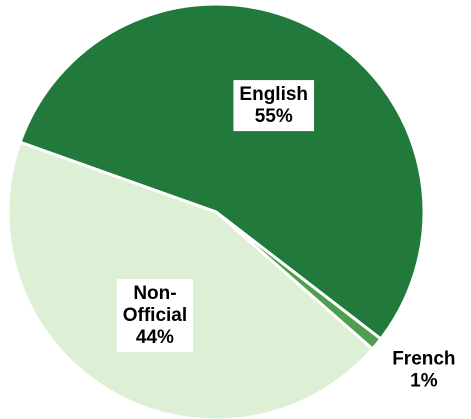  I want to click on category-label: French, so click(423, 358).